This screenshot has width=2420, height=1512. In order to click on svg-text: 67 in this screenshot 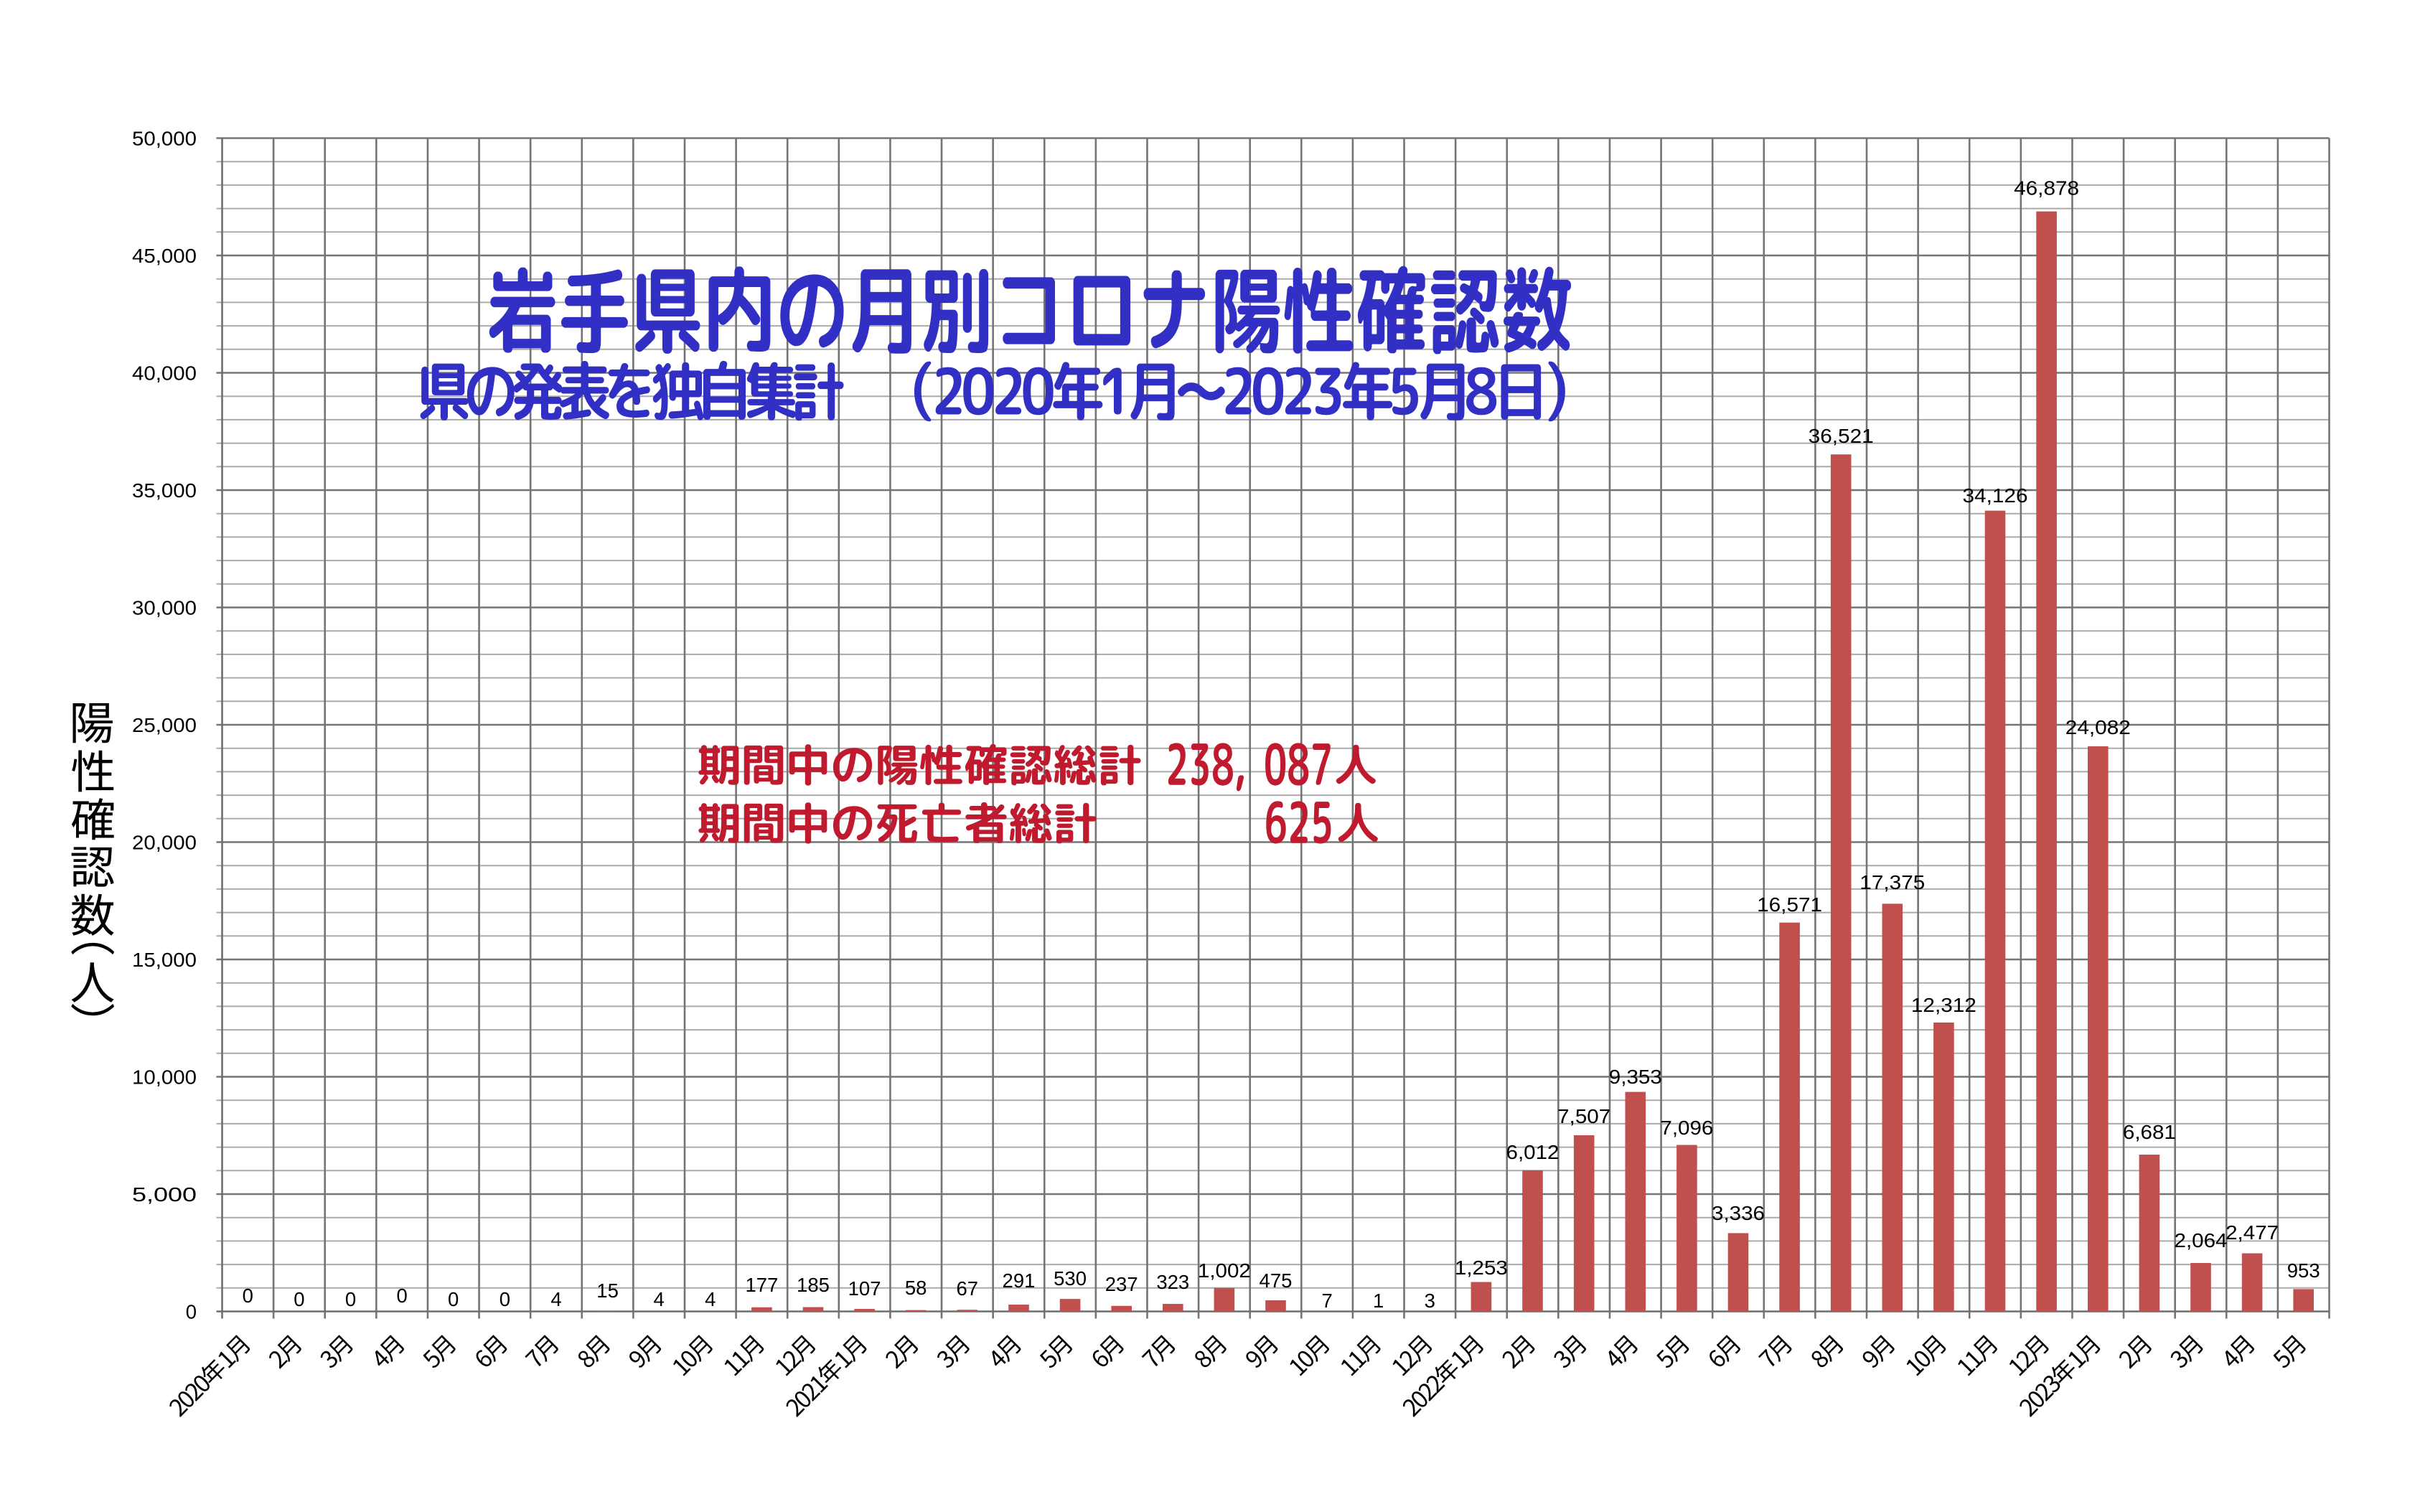, I will do `click(968, 1289)`.